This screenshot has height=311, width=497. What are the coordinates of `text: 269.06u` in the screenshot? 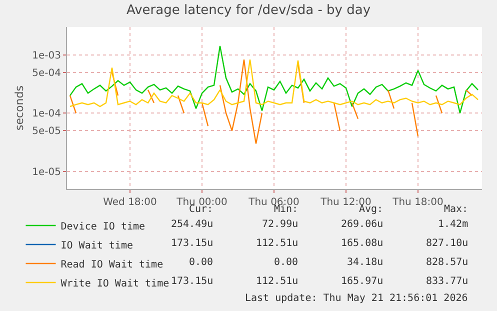 It's located at (362, 224).